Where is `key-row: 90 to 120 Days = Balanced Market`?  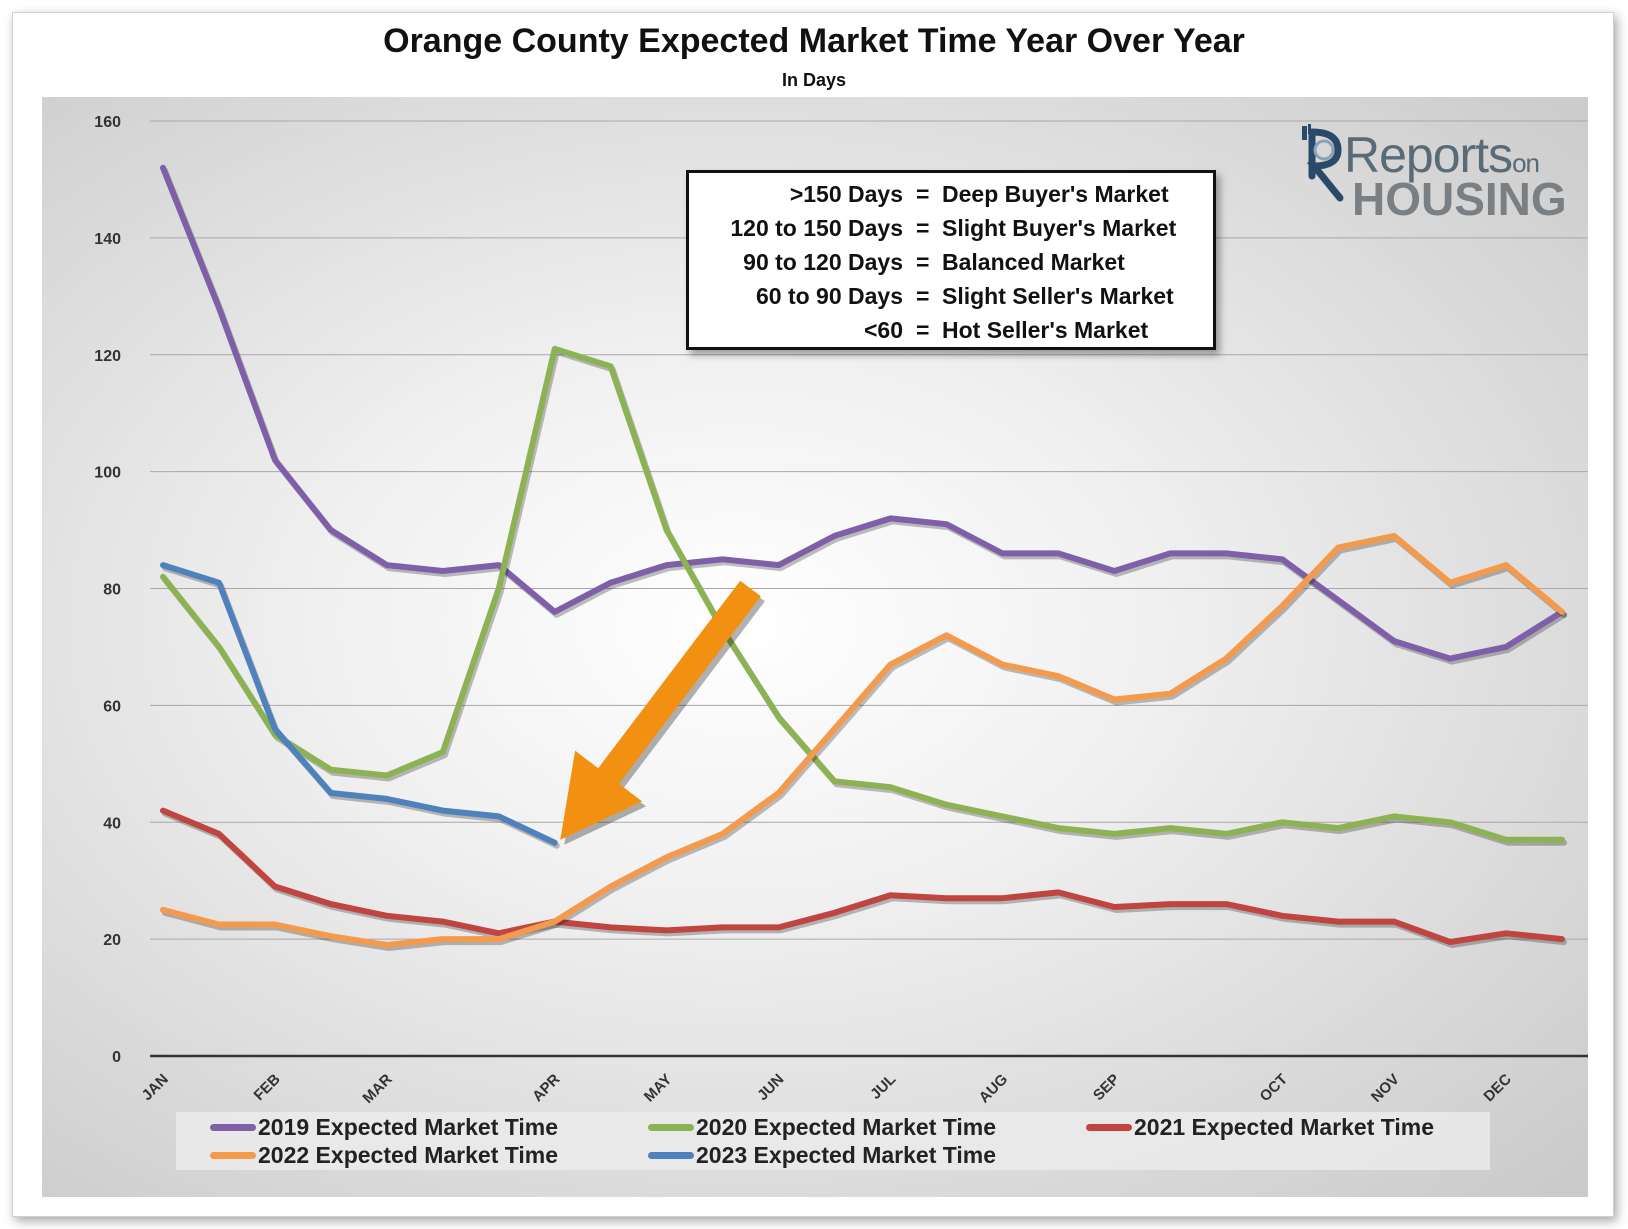
key-row: 90 to 120 Days = Balanced Market is located at coordinates (934, 262).